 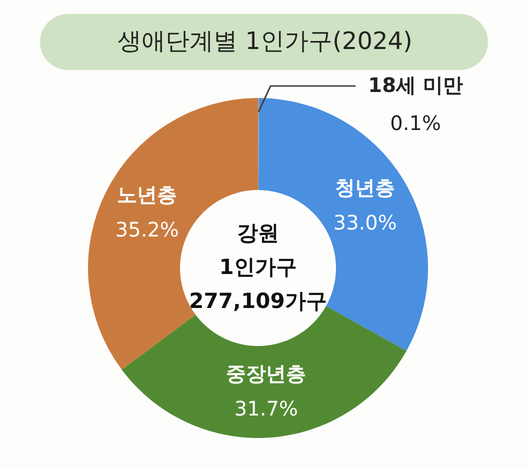 What do you see at coordinates (258, 233) in the screenshot?
I see `text: 강원` at bounding box center [258, 233].